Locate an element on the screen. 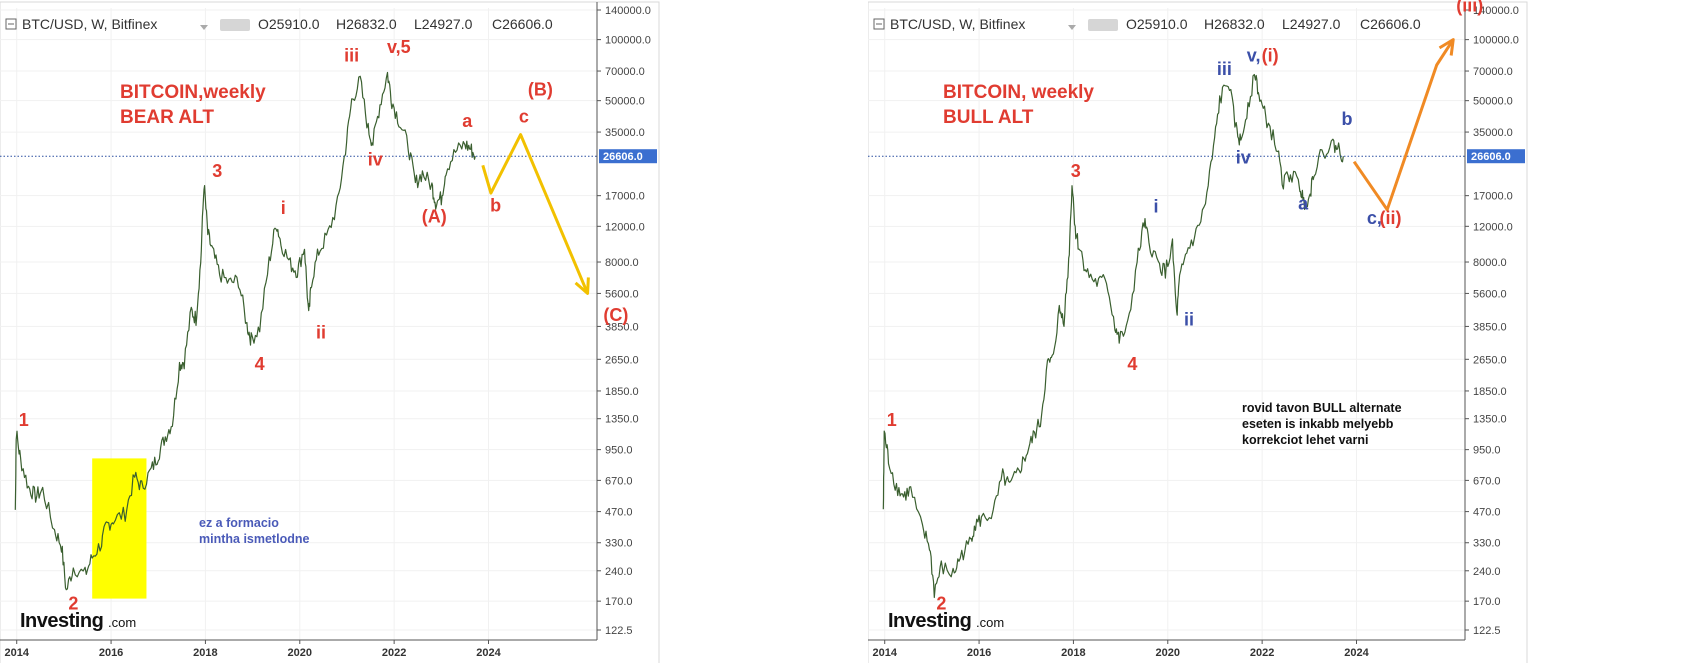 Image resolution: width=1702 pixels, height=663 pixels. y-tick-label: 5600.0 is located at coordinates (622, 294).